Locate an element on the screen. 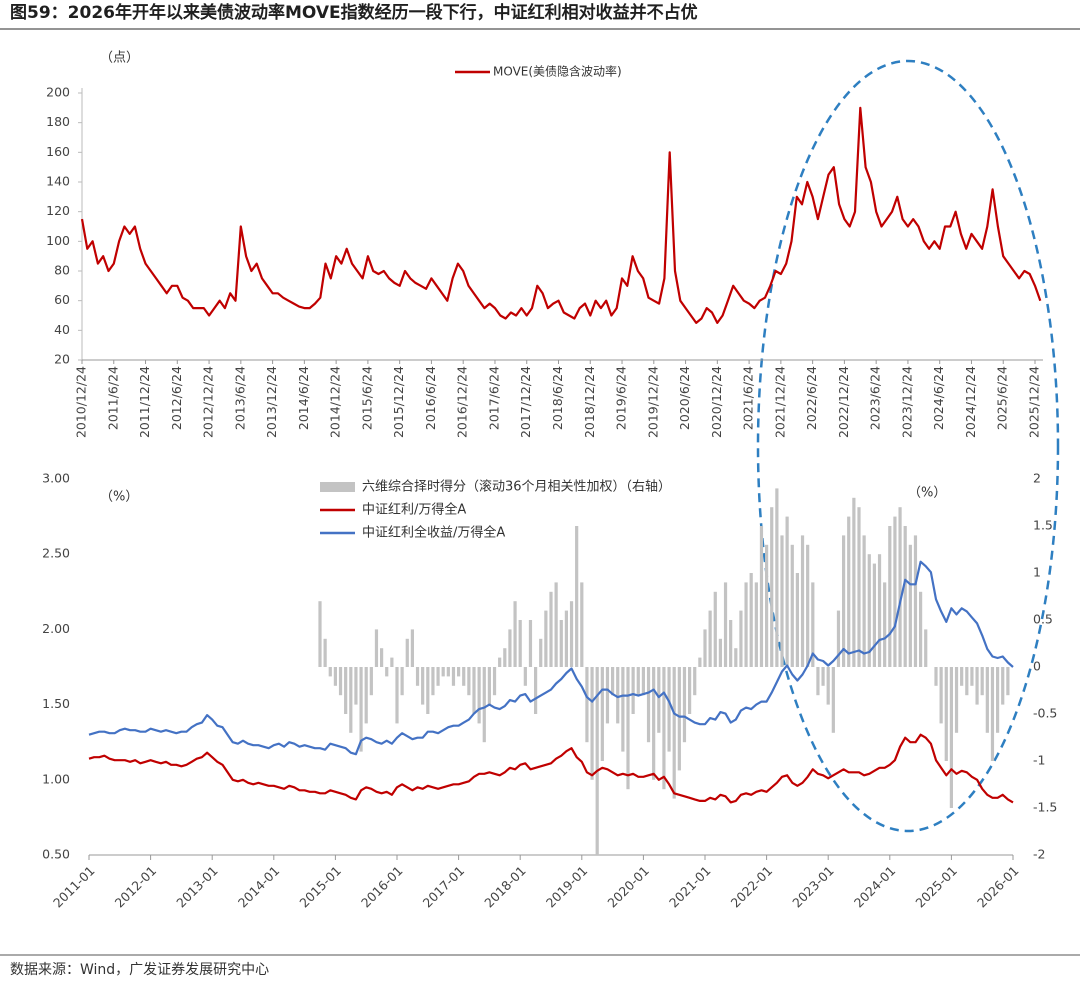 This screenshot has width=1080, height=990. y2-tick-label: -1 is located at coordinates (1039, 760).